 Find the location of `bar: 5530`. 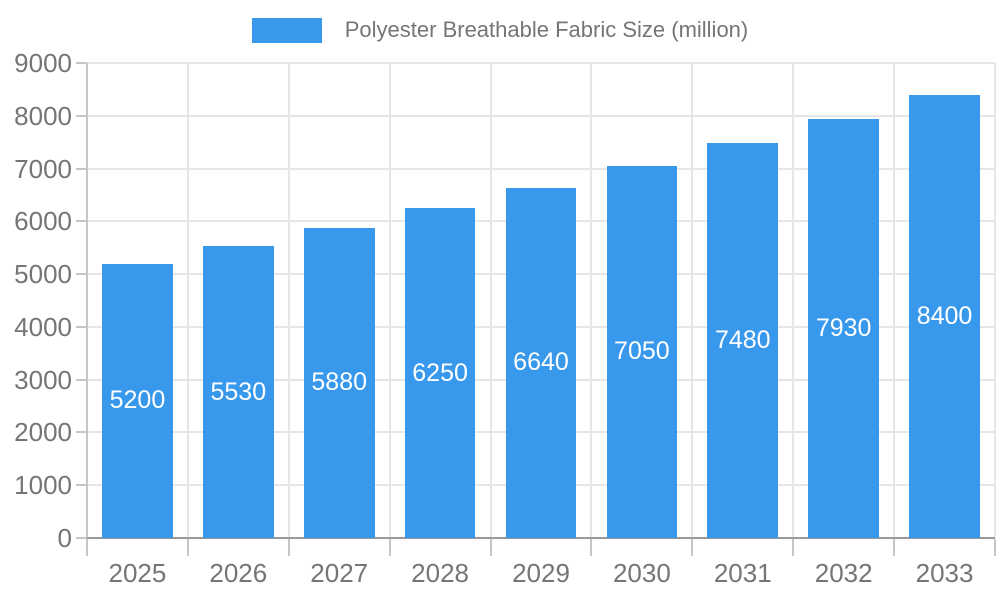

bar: 5530 is located at coordinates (238, 392).